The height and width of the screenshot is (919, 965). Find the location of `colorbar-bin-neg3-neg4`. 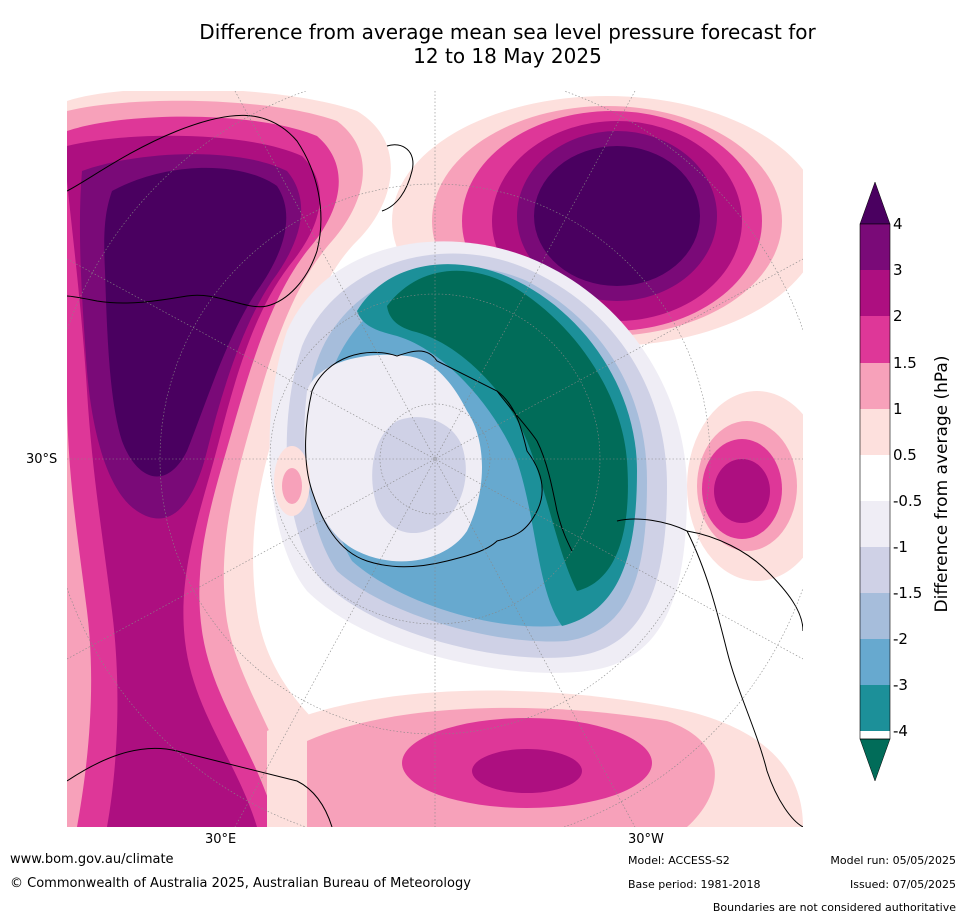

colorbar-bin-neg3-neg4 is located at coordinates (875, 708).